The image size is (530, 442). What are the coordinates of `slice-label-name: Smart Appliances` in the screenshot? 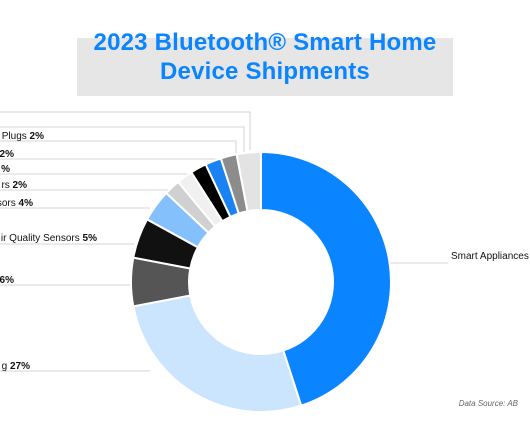 It's located at (490, 256).